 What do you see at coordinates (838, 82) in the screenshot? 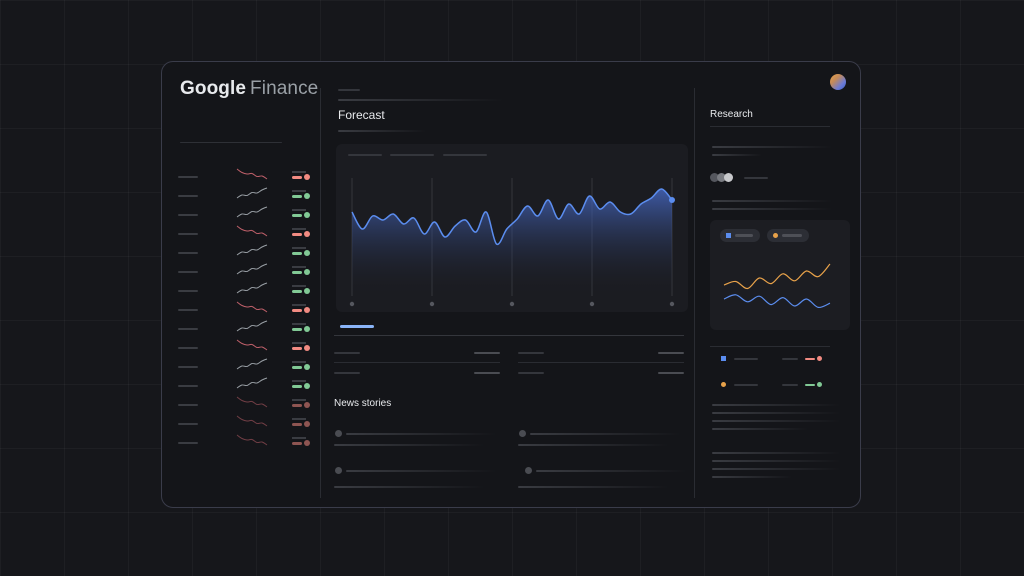
I see `account-avatar` at bounding box center [838, 82].